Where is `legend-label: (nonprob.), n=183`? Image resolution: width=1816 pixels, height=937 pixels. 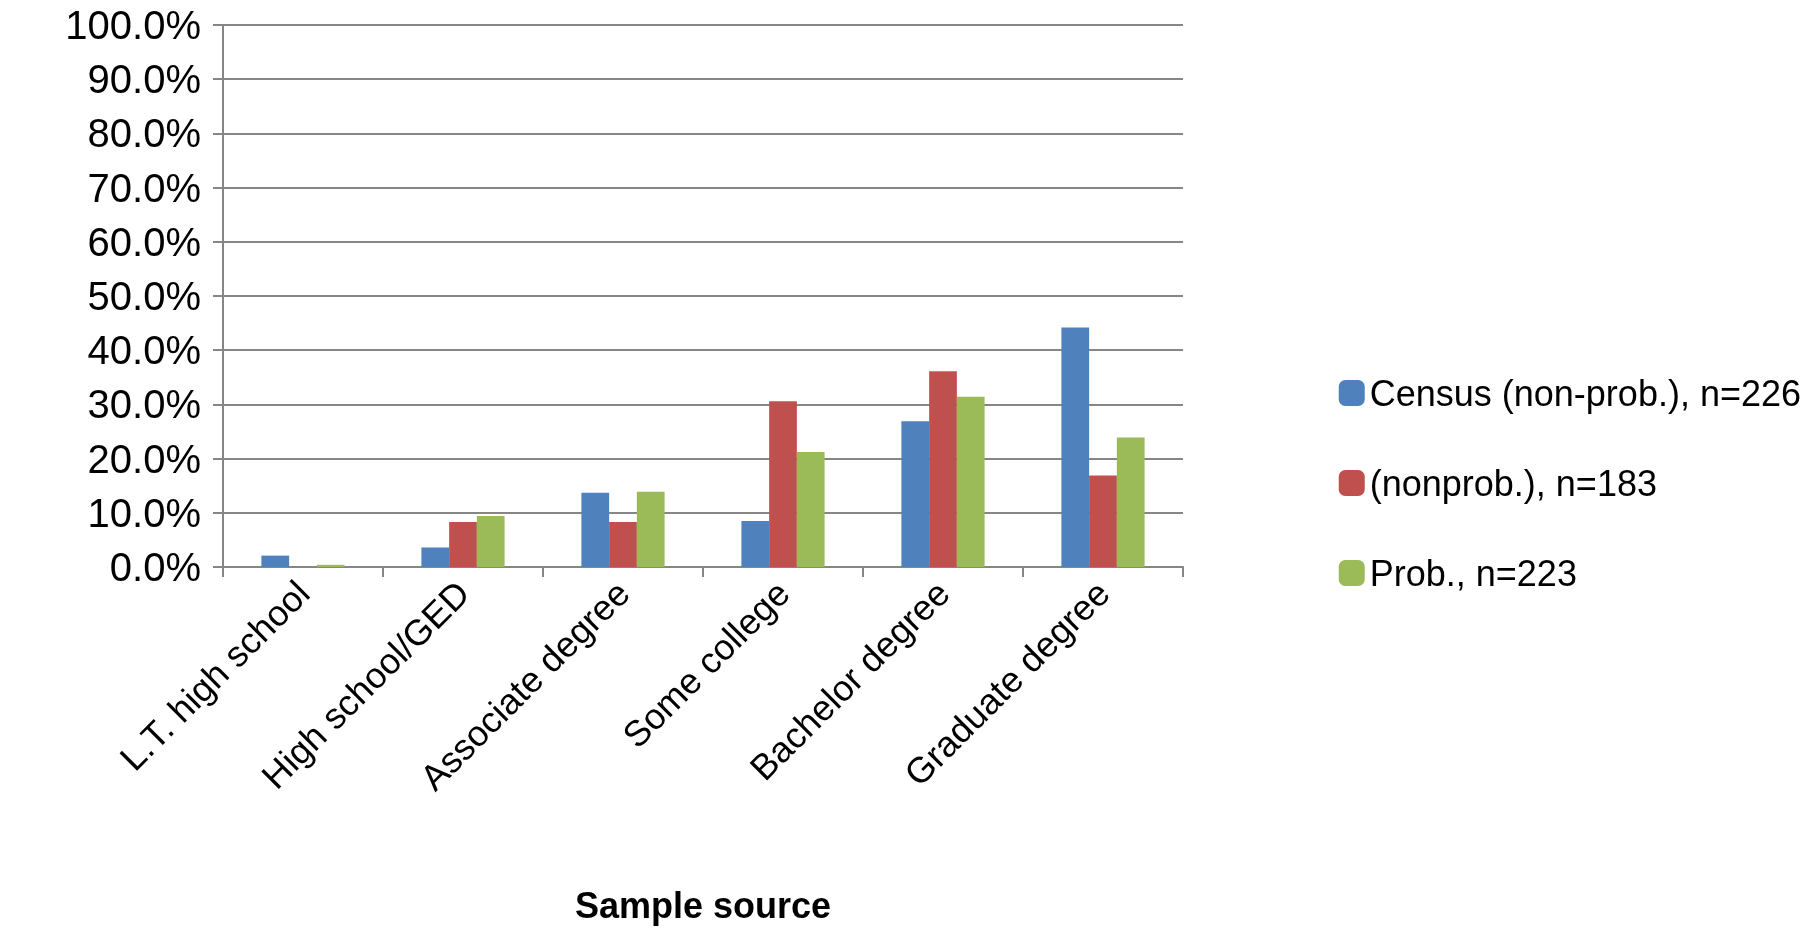 legend-label: (nonprob.), n=183 is located at coordinates (1513, 483).